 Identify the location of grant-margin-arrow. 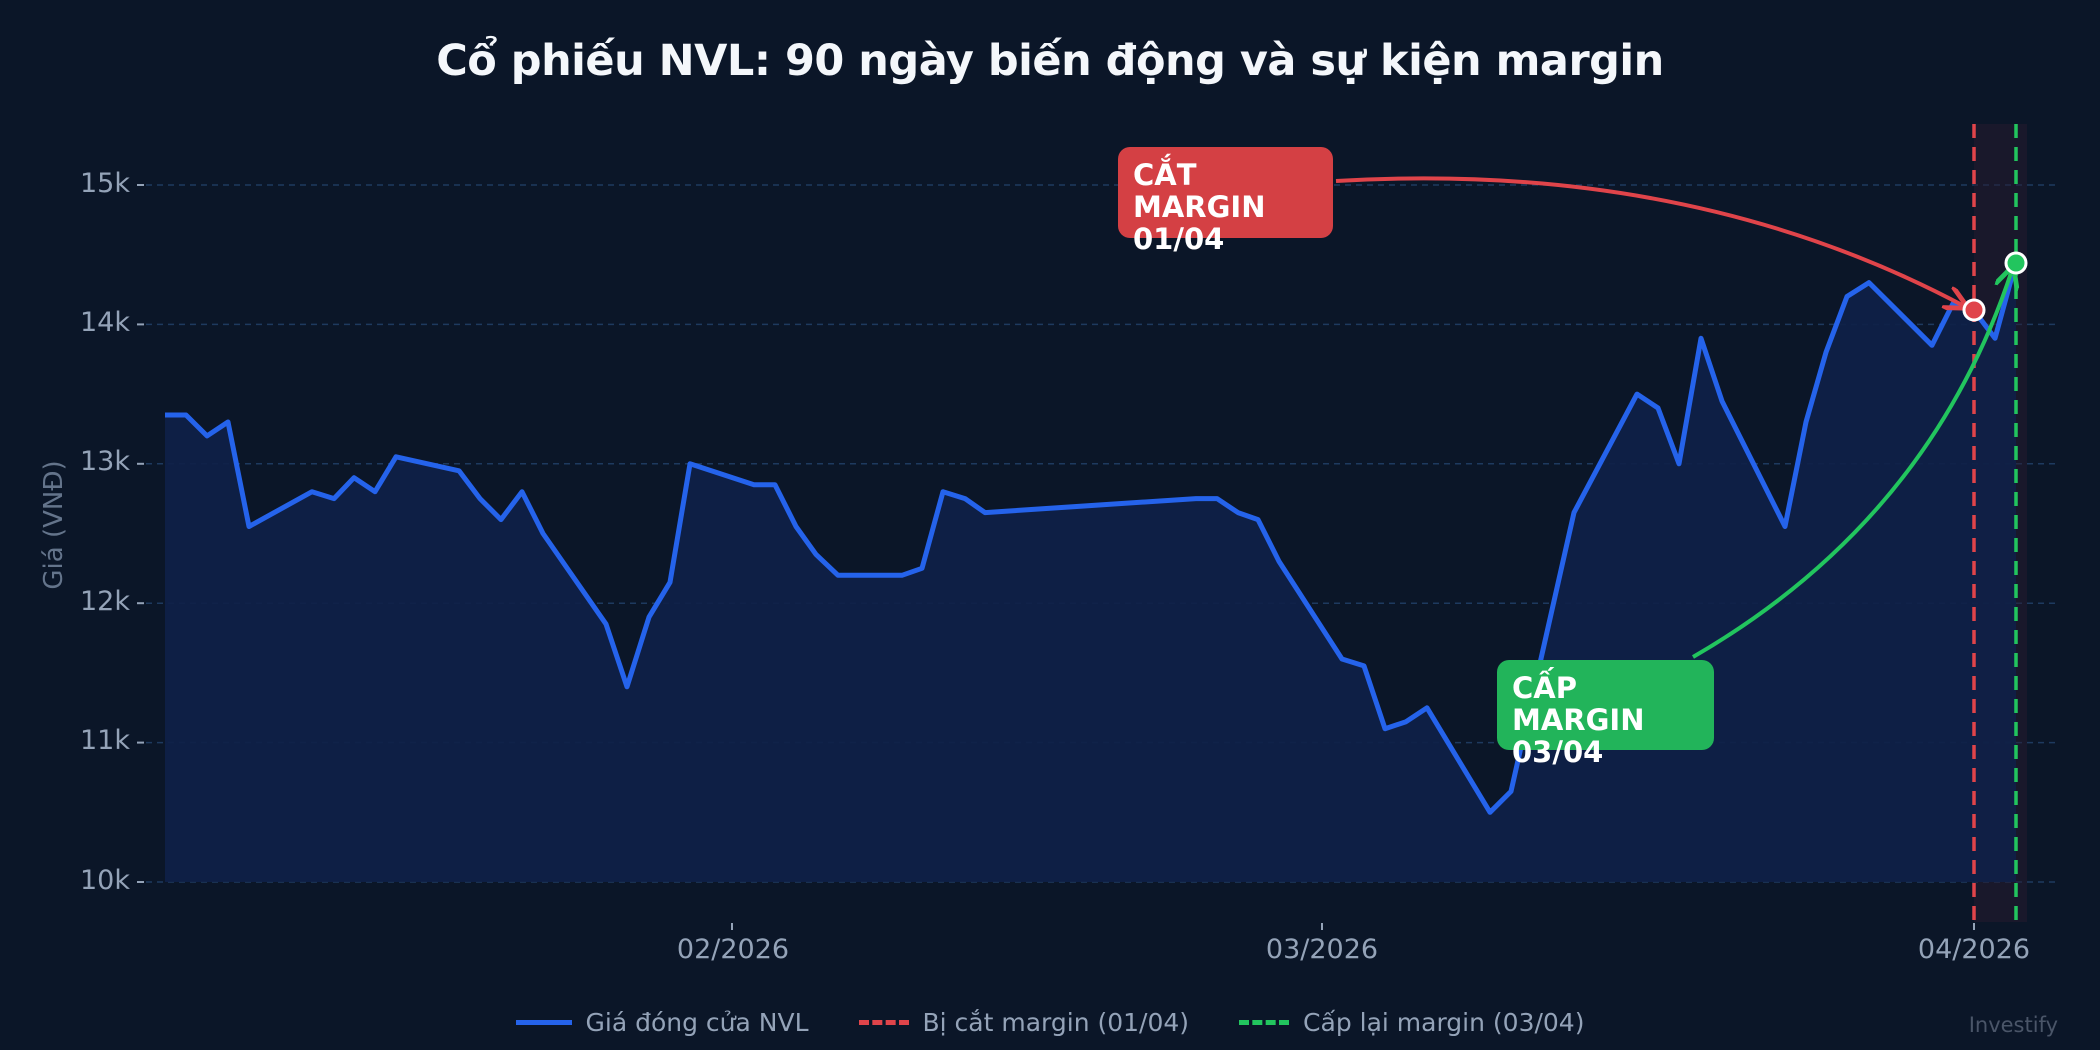
(1851, 464).